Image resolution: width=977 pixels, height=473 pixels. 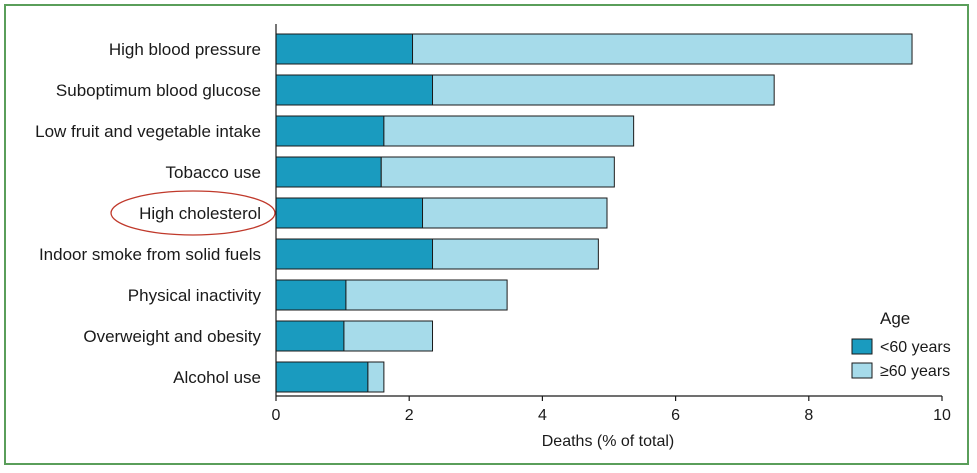 What do you see at coordinates (217, 377) in the screenshot?
I see `category-label-alcohol-use: Alcohol use` at bounding box center [217, 377].